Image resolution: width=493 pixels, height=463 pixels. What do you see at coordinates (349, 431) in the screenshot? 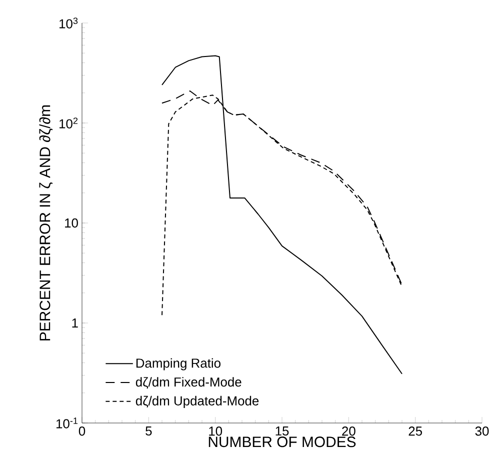
I see `x-tick-label: 20` at bounding box center [349, 431].